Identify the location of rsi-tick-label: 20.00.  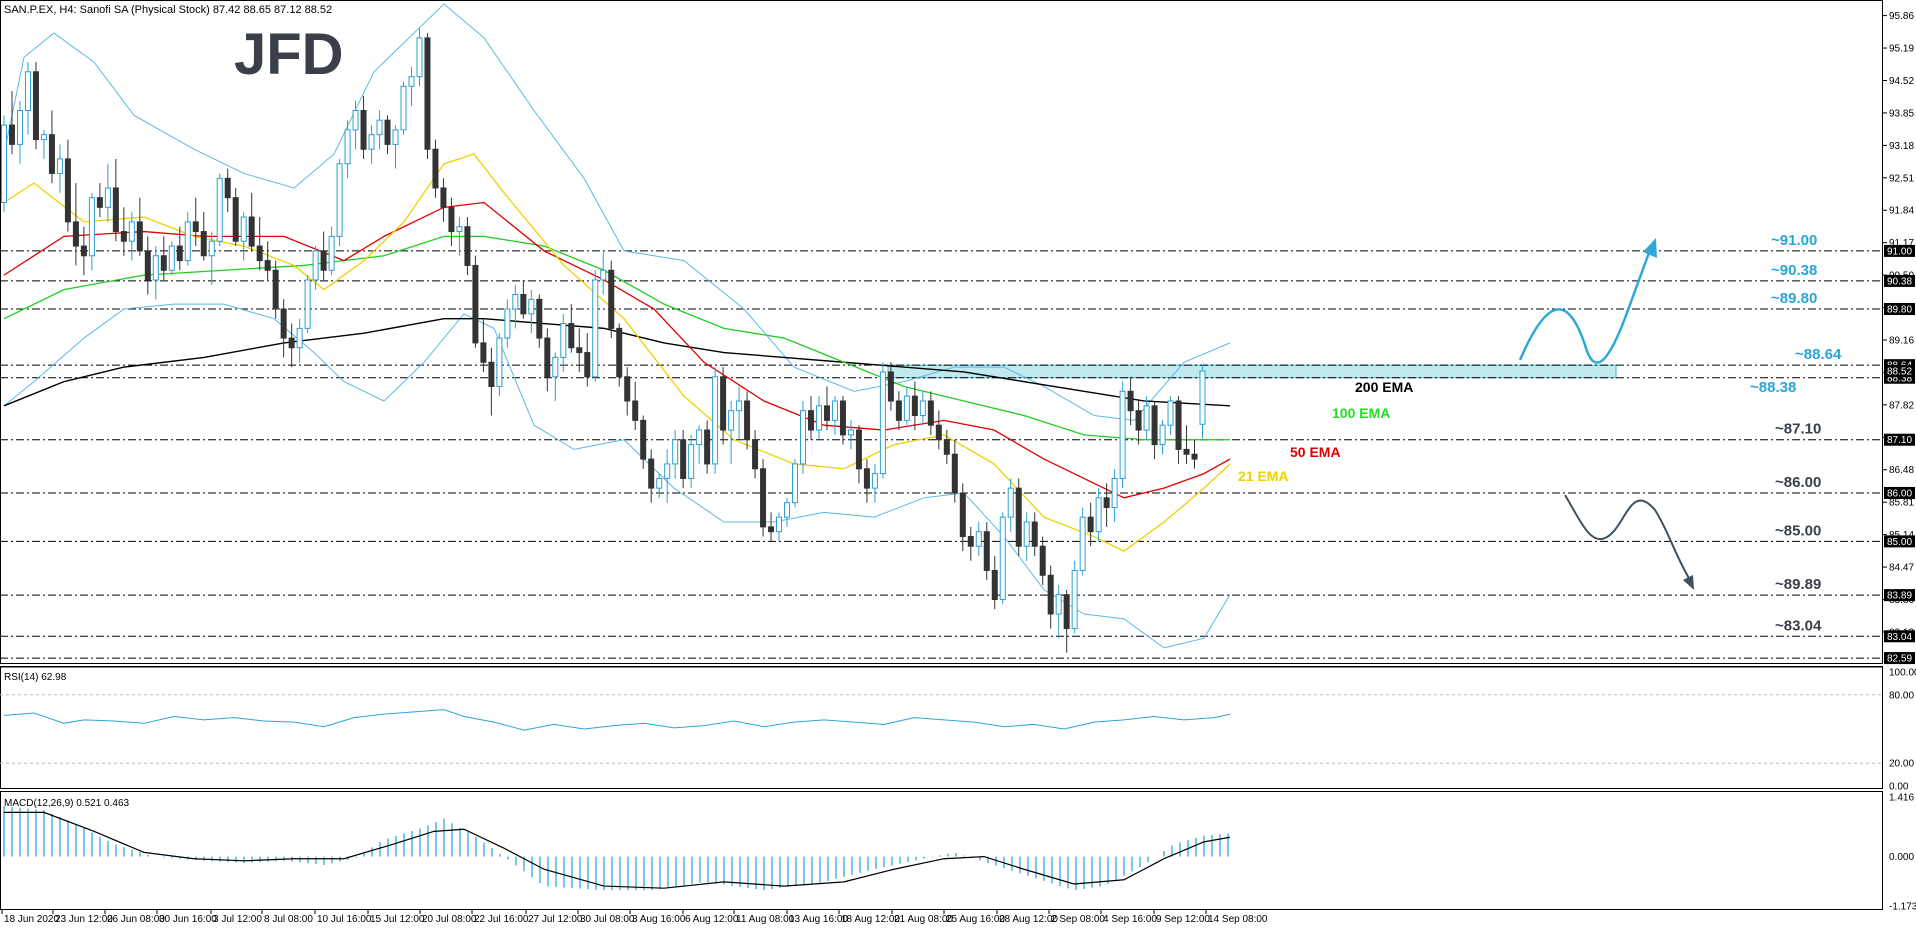
(1901, 764).